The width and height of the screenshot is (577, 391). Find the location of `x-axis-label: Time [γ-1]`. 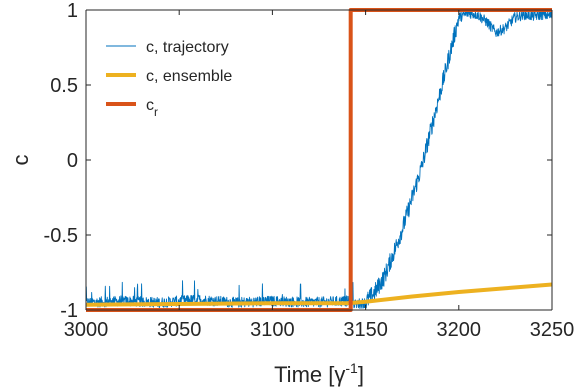

x-axis-label: Time [γ-1] is located at coordinates (319, 373).